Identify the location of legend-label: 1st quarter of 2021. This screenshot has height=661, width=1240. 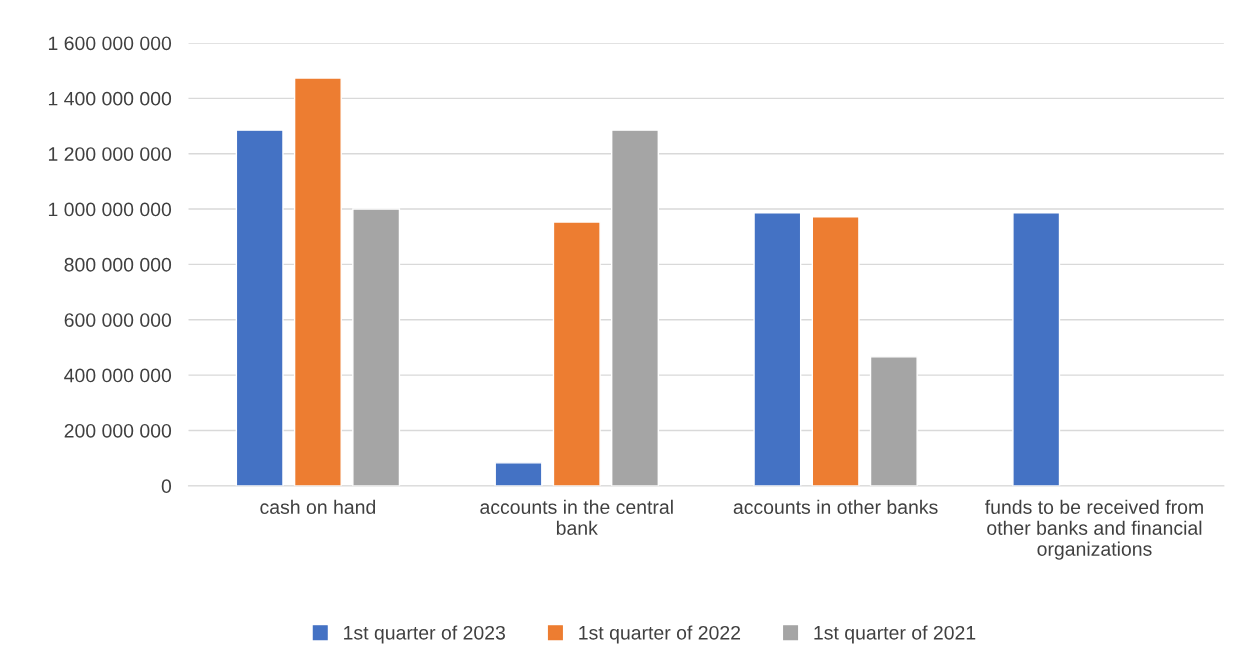
(895, 634).